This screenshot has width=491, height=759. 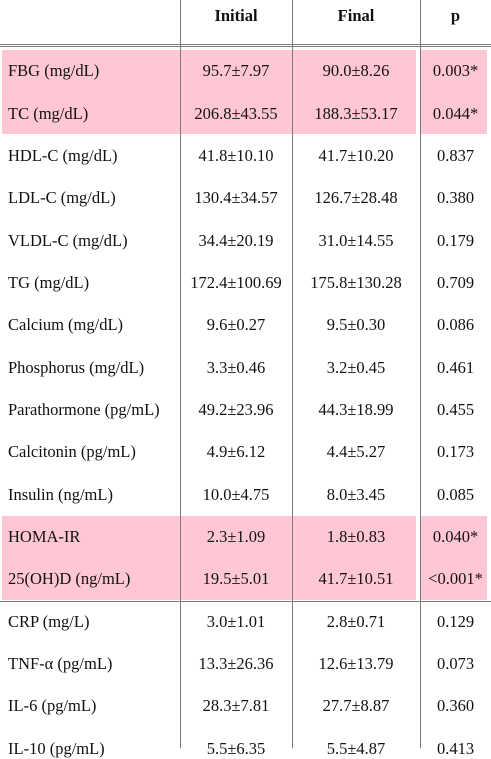 What do you see at coordinates (455, 452) in the screenshot?
I see `cell-p: 0.173` at bounding box center [455, 452].